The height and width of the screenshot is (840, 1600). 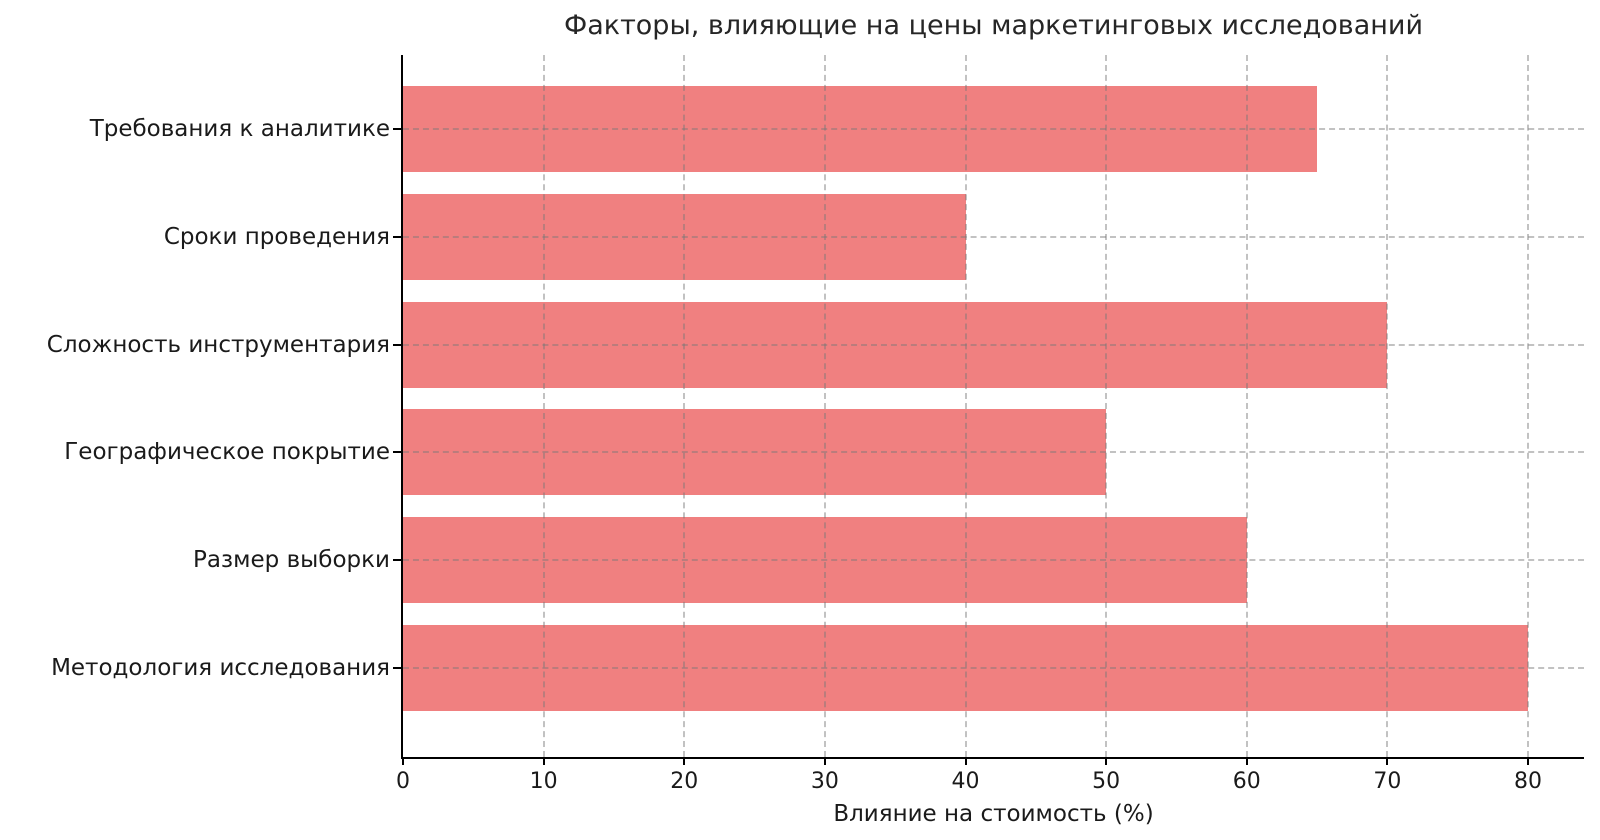 I want to click on x-tick-label: 10, so click(x=543, y=781).